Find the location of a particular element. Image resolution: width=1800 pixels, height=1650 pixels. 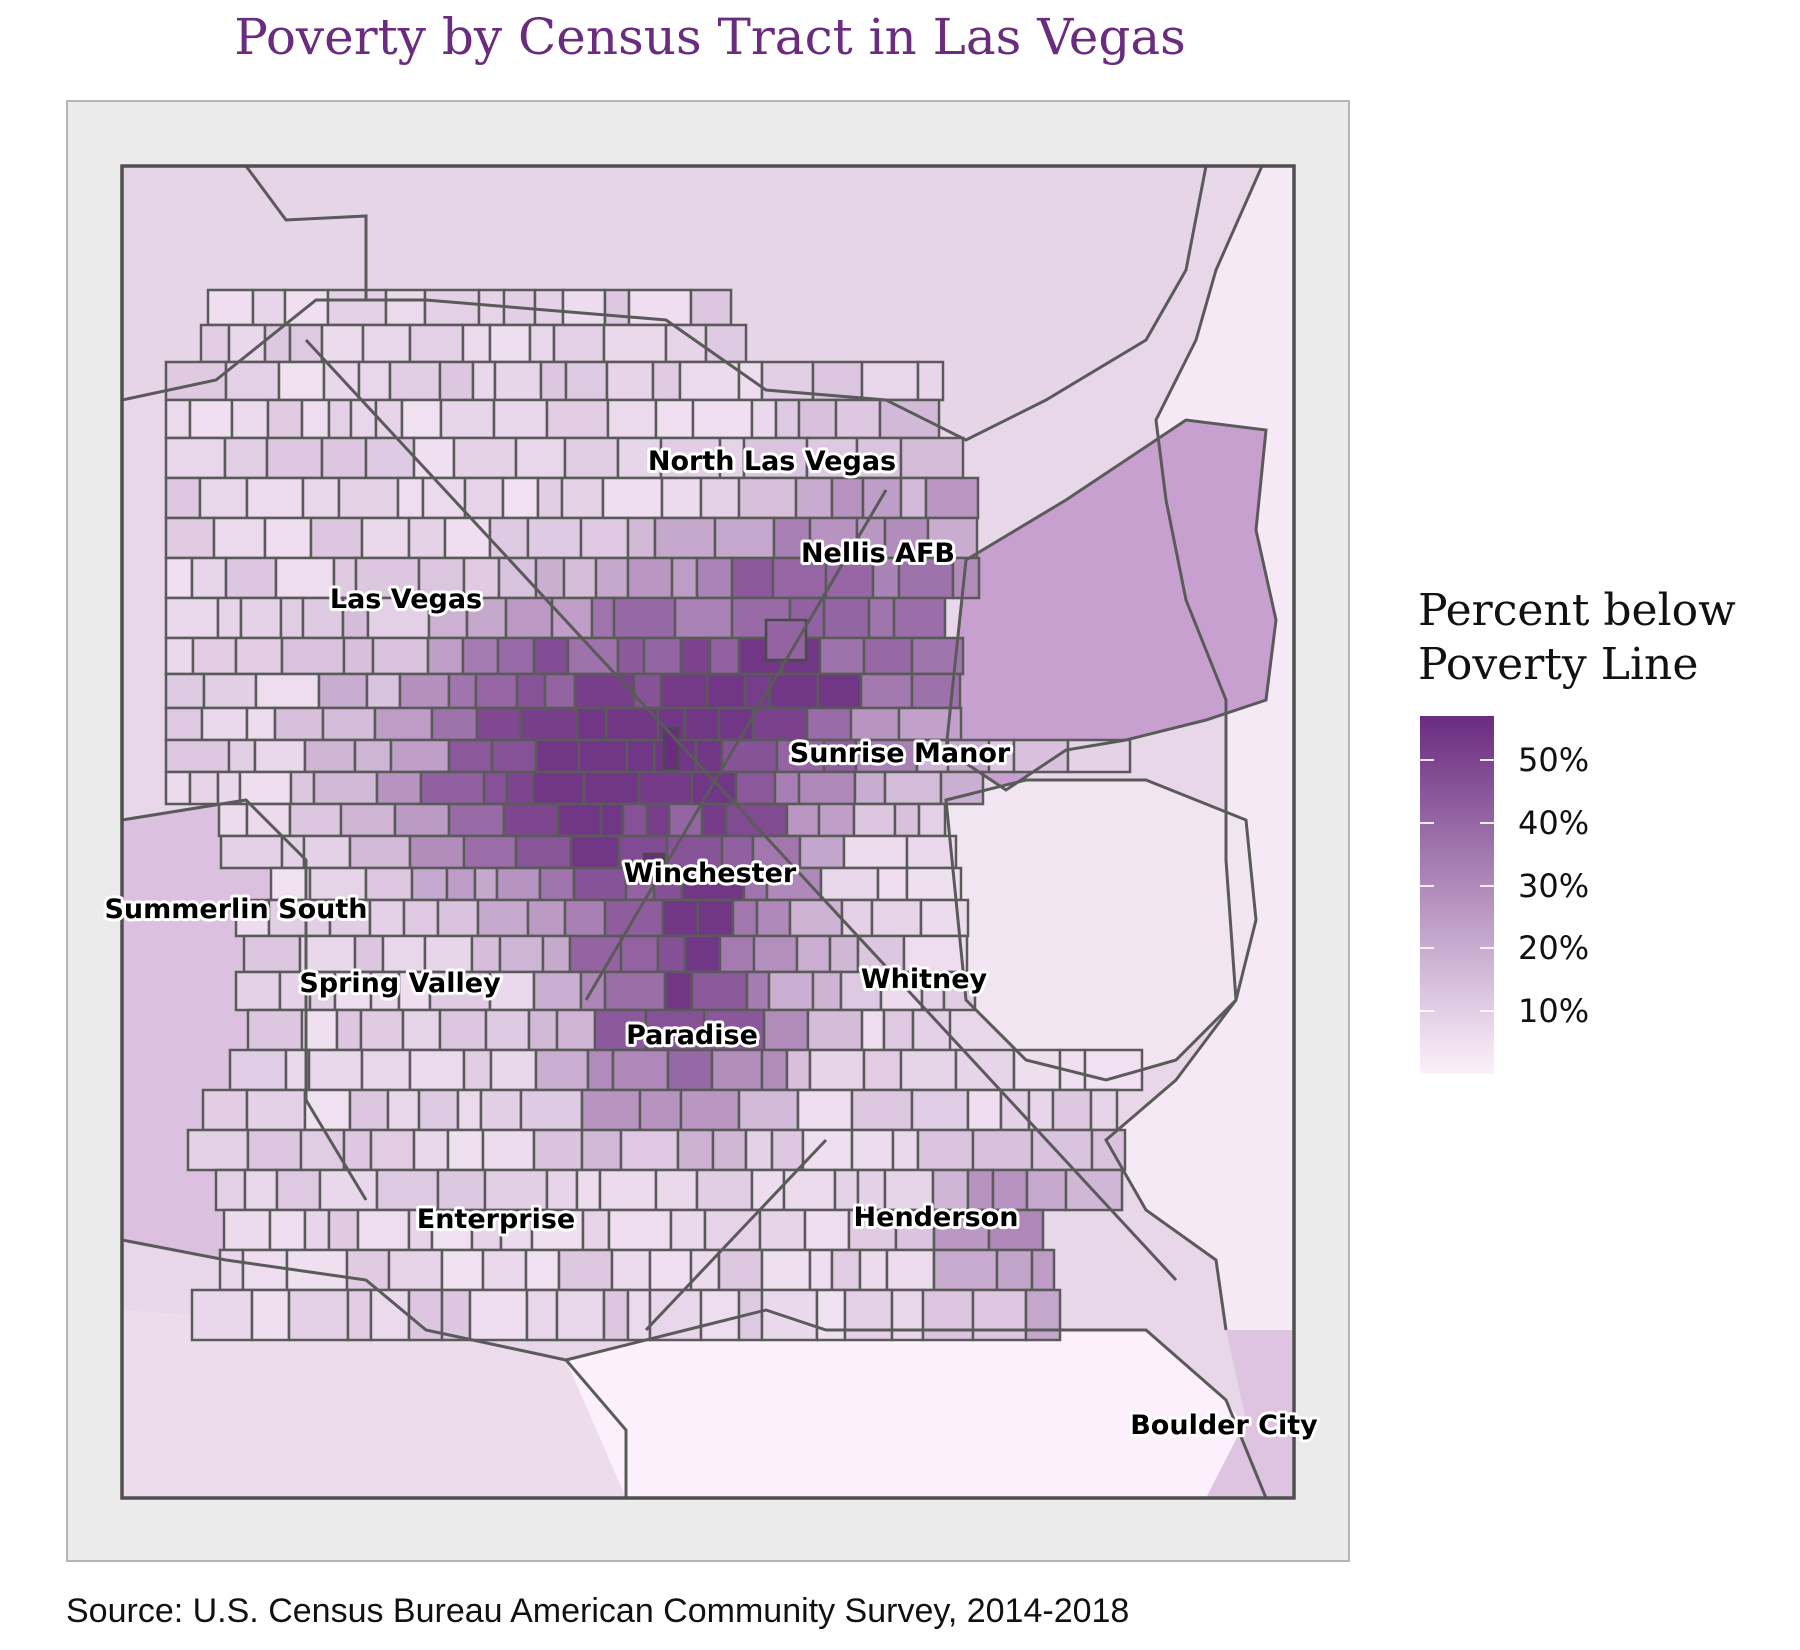

boundary-summerlin is located at coordinates (245, 999).